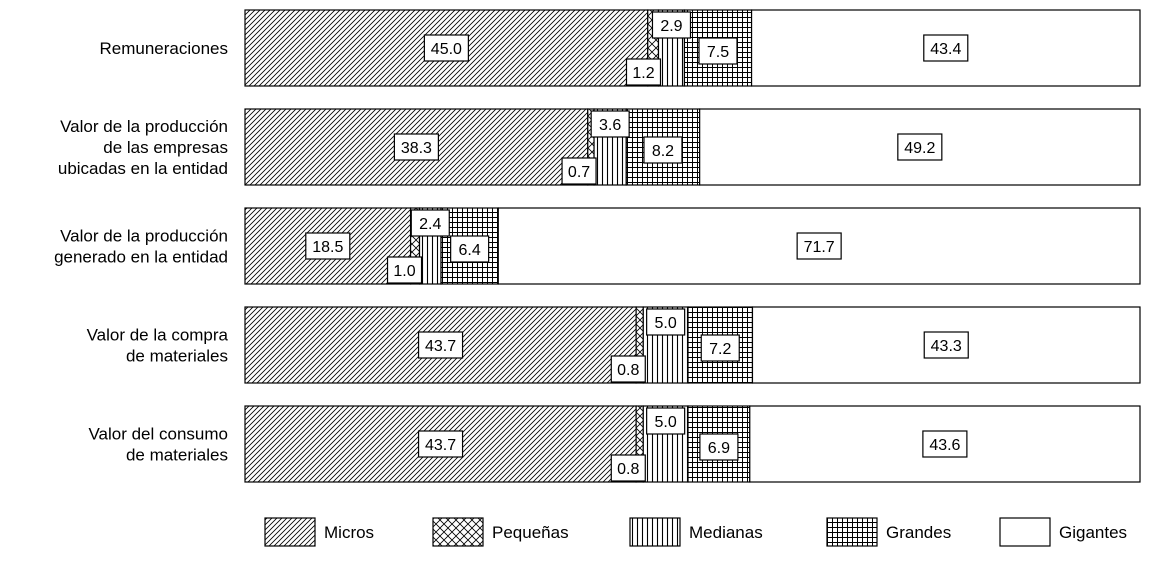  I want to click on data-label-text: 45.0, so click(446, 49).